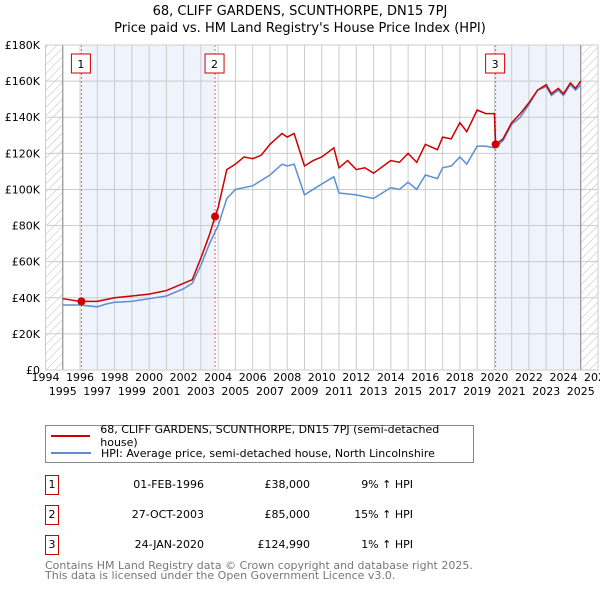 This screenshot has width=600, height=590. What do you see at coordinates (201, 391) in the screenshot?
I see `x-tick-label: 2003` at bounding box center [201, 391].